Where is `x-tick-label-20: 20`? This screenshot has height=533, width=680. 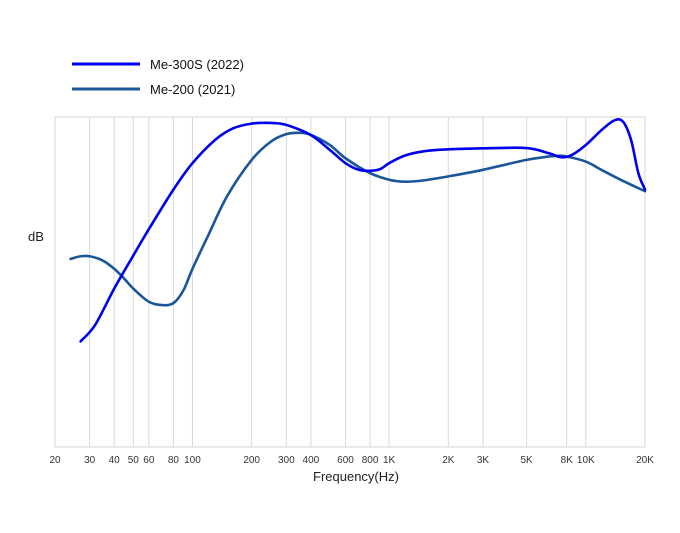
x-tick-label-20: 20 is located at coordinates (55, 460).